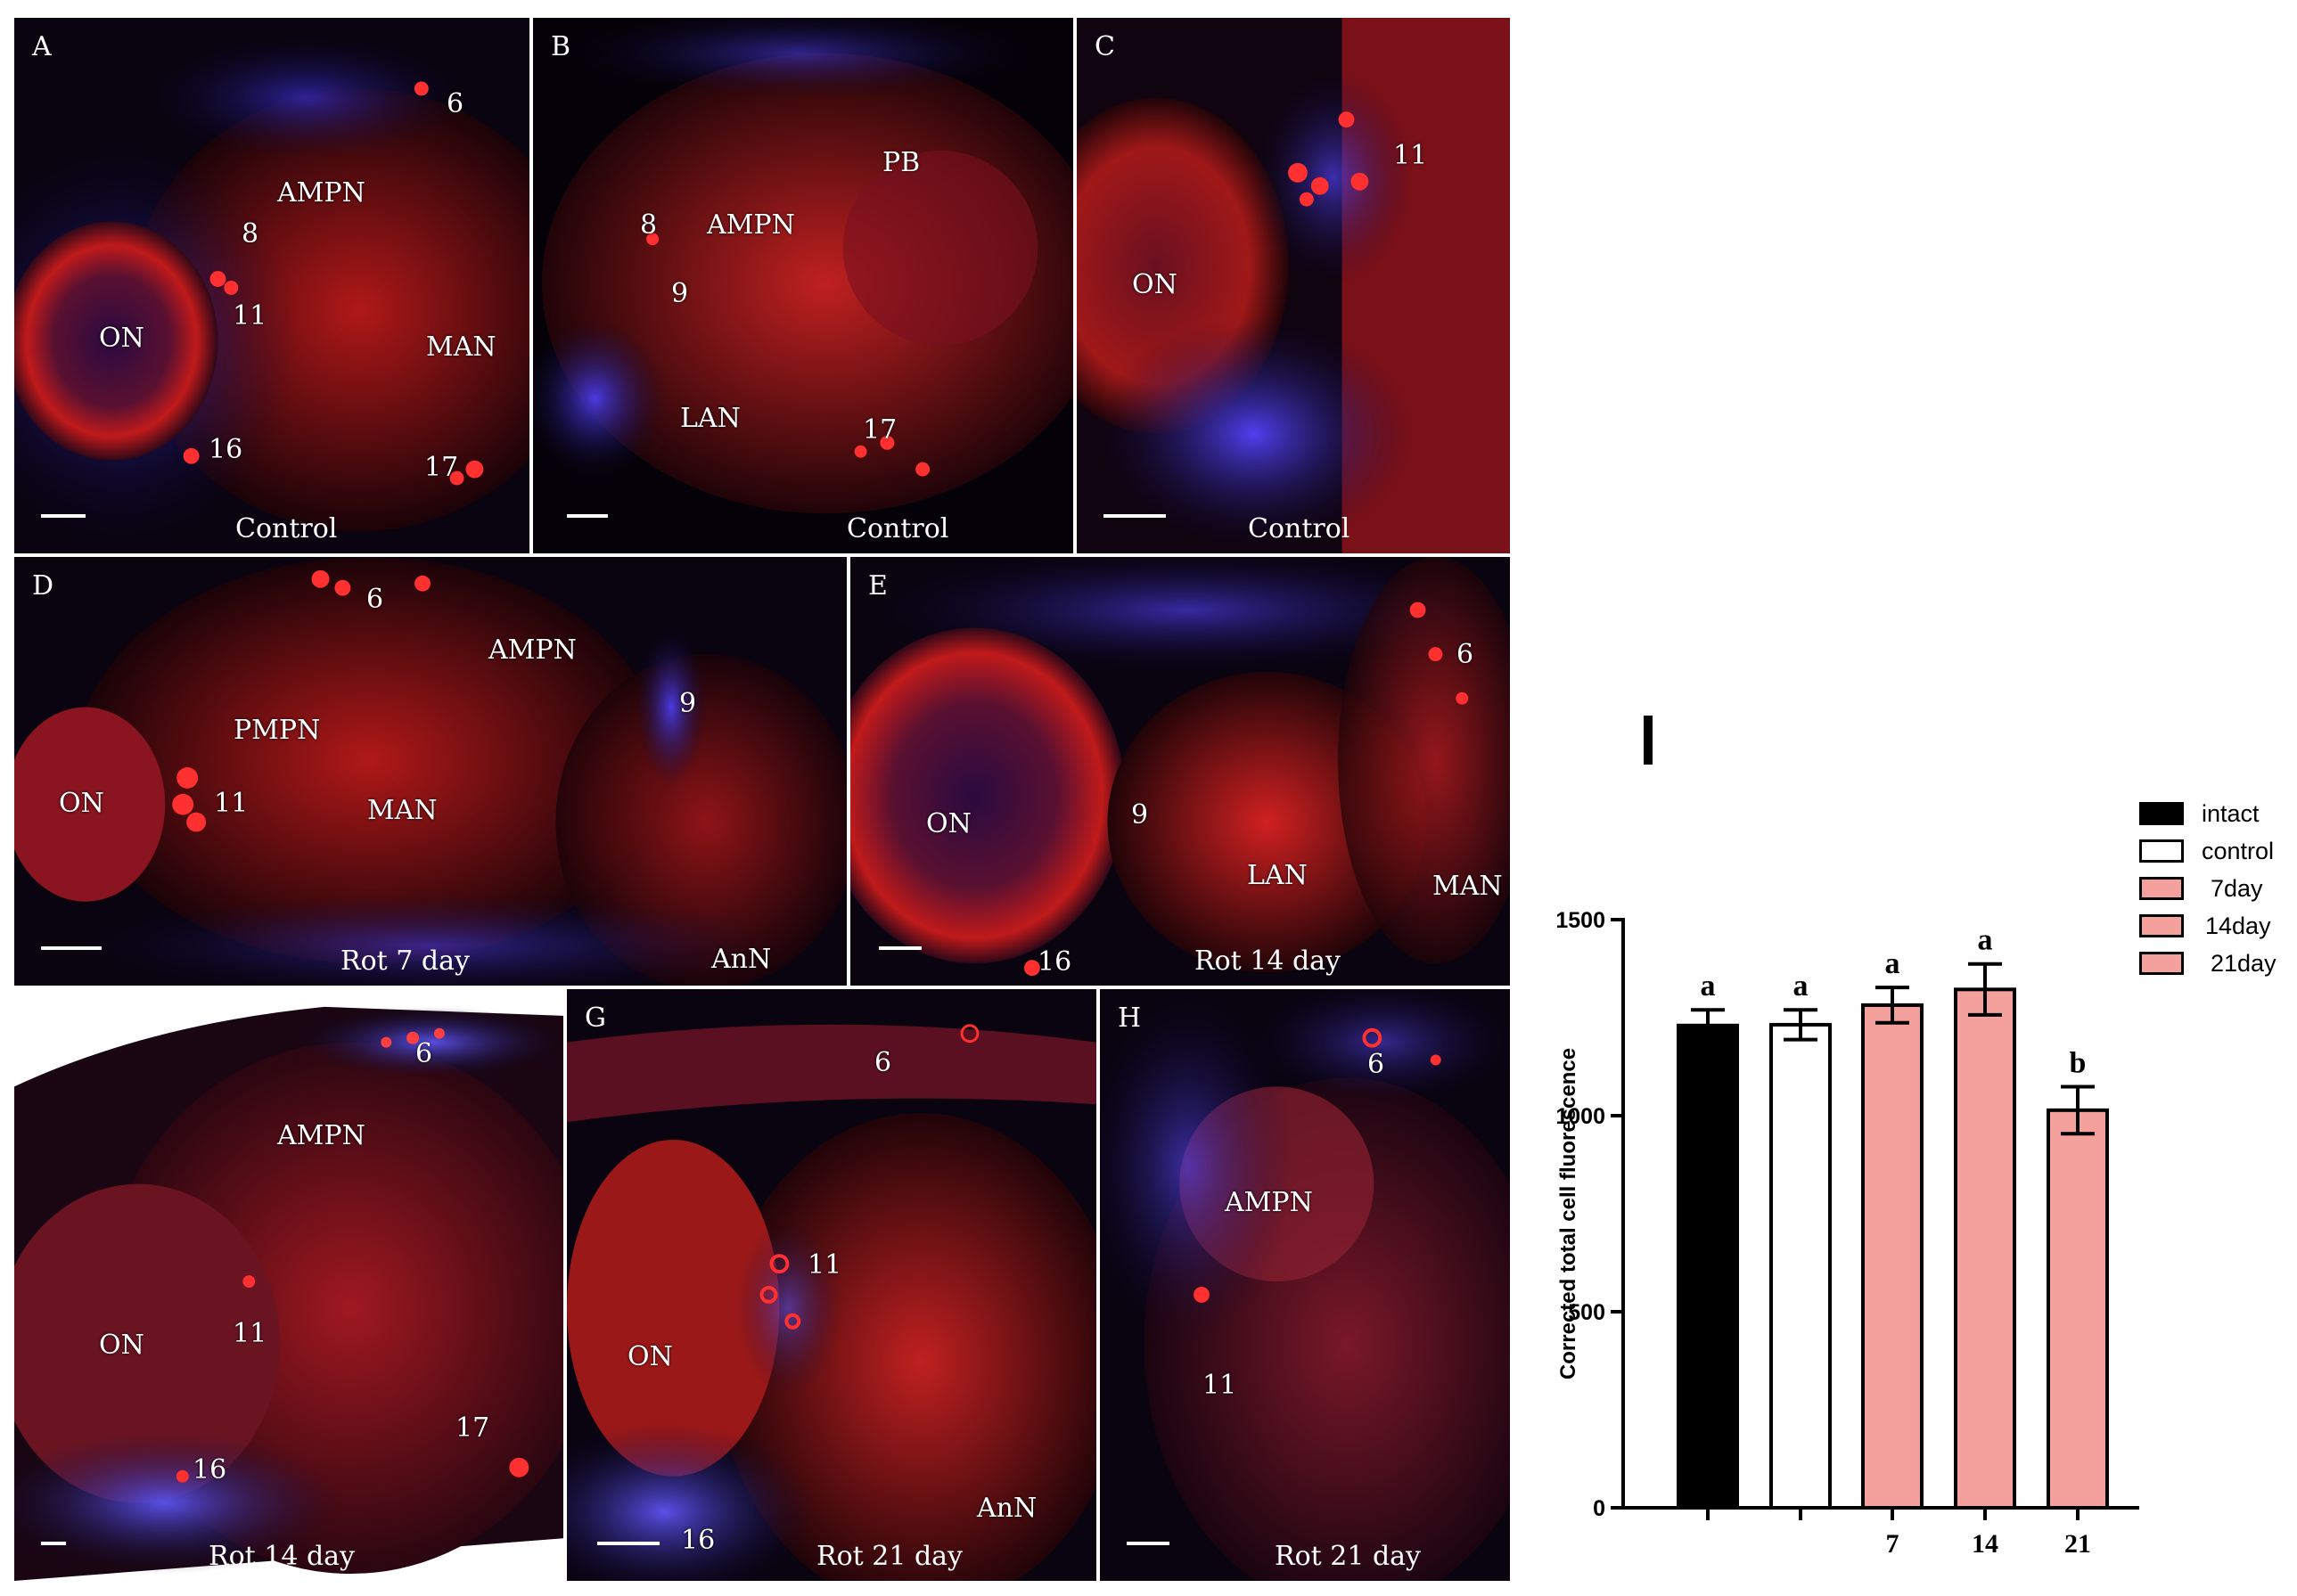 The width and height of the screenshot is (2297, 1596). I want to click on x-tick-label-5: 21, so click(2078, 1544).